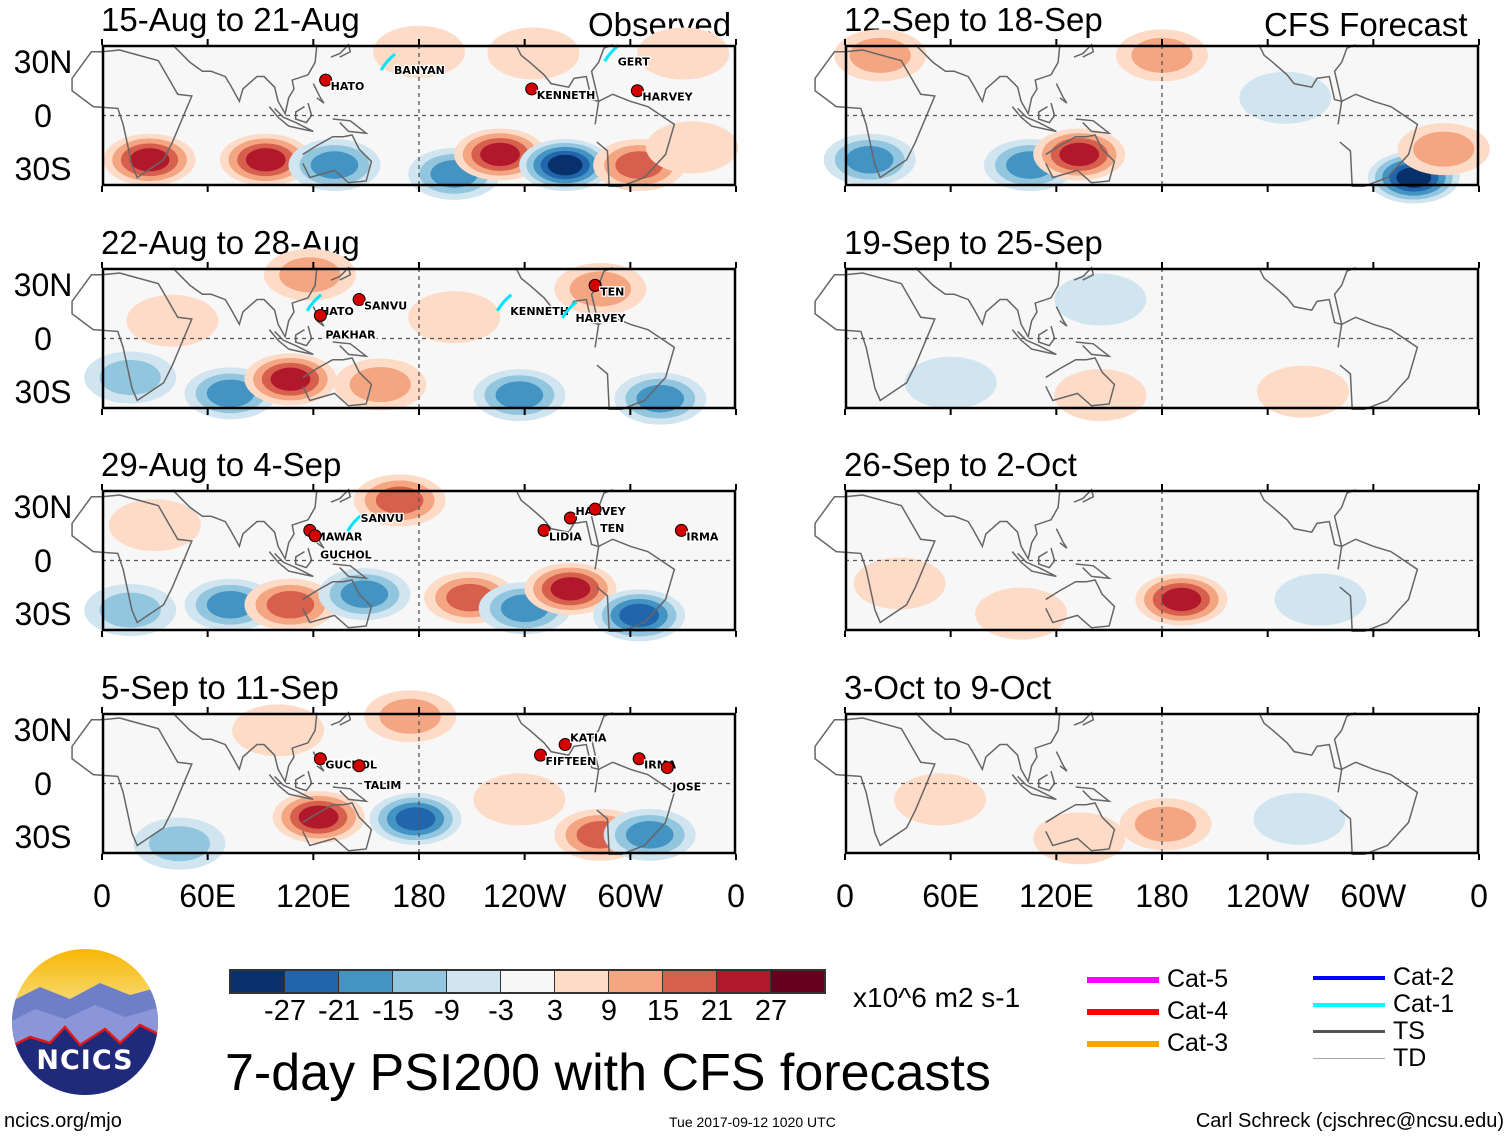 This screenshot has height=1137, width=1510. I want to click on longitude-label: 60E, so click(208, 896).